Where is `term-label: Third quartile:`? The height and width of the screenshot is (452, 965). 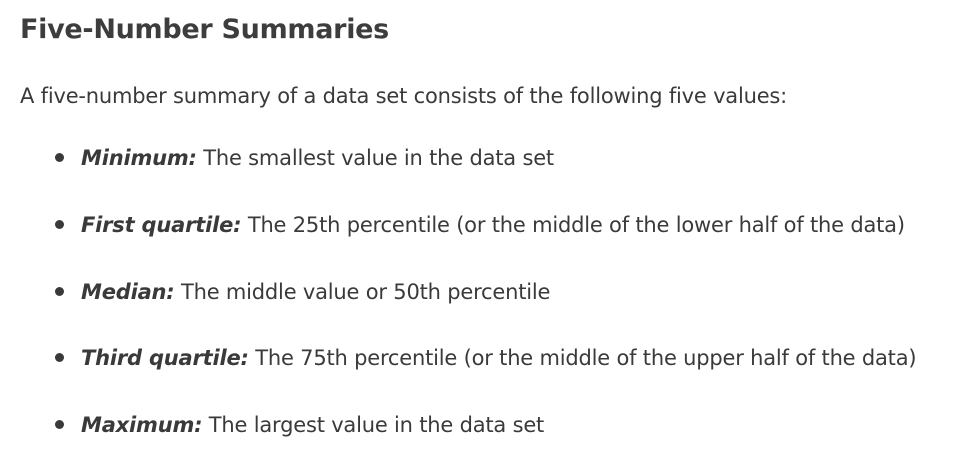
term-label: Third quartile: is located at coordinates (165, 358).